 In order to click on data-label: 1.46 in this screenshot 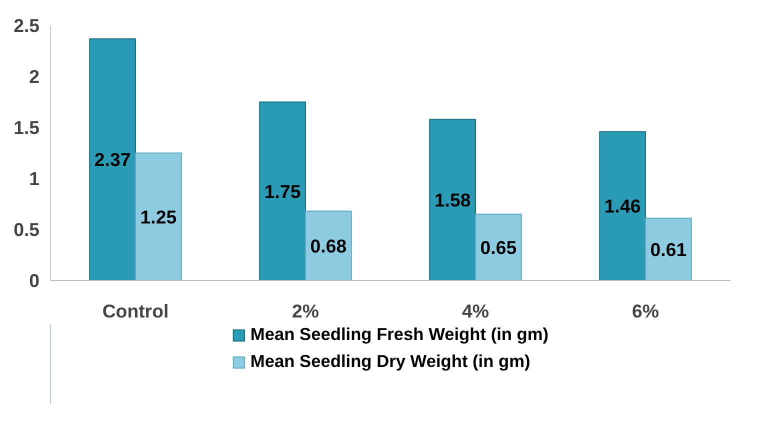, I will do `click(622, 206)`.